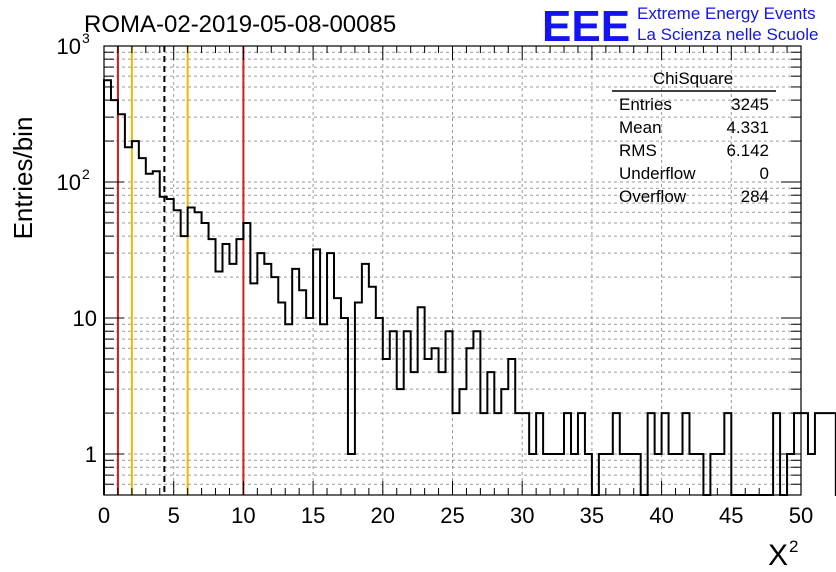  I want to click on stats-label-overflow: Overflow, so click(653, 196).